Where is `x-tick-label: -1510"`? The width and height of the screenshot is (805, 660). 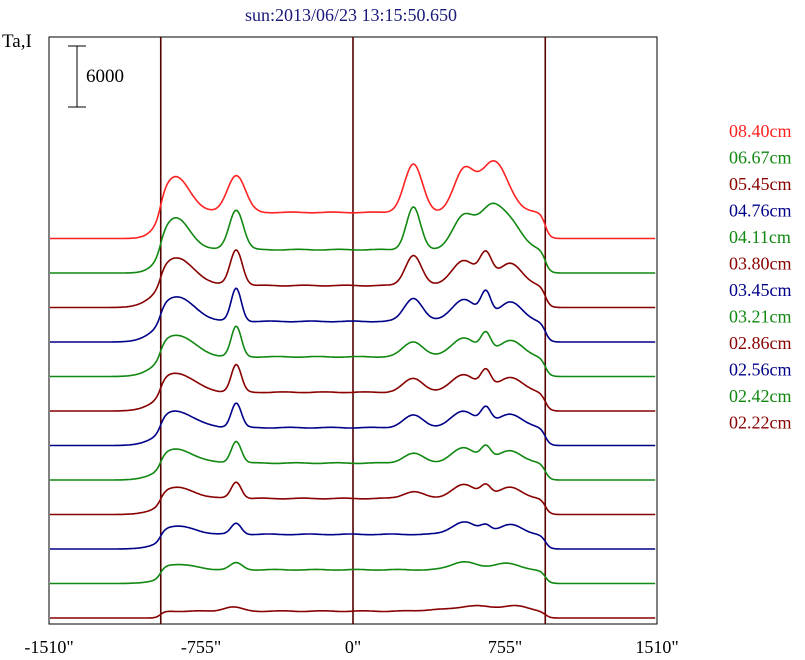
x-tick-label: -1510" is located at coordinates (48, 647).